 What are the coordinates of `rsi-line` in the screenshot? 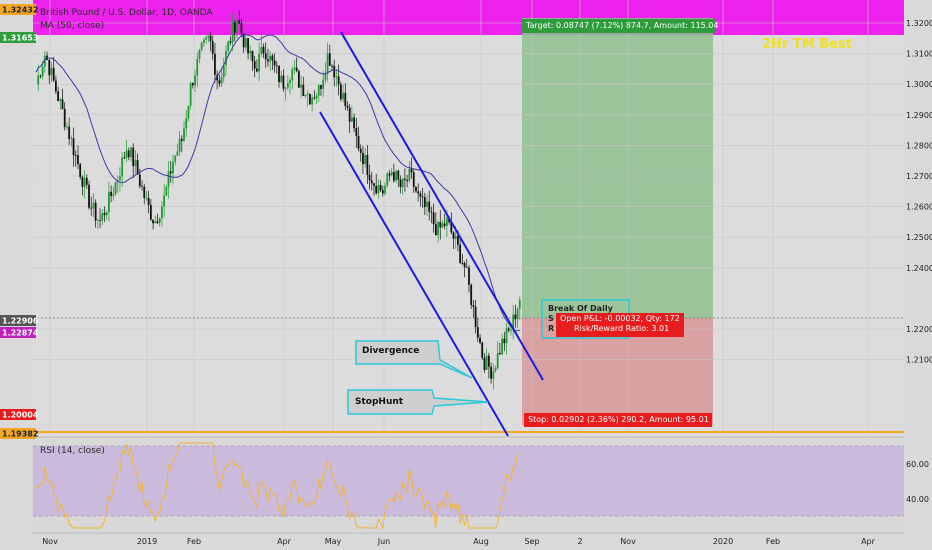 It's located at (277, 486).